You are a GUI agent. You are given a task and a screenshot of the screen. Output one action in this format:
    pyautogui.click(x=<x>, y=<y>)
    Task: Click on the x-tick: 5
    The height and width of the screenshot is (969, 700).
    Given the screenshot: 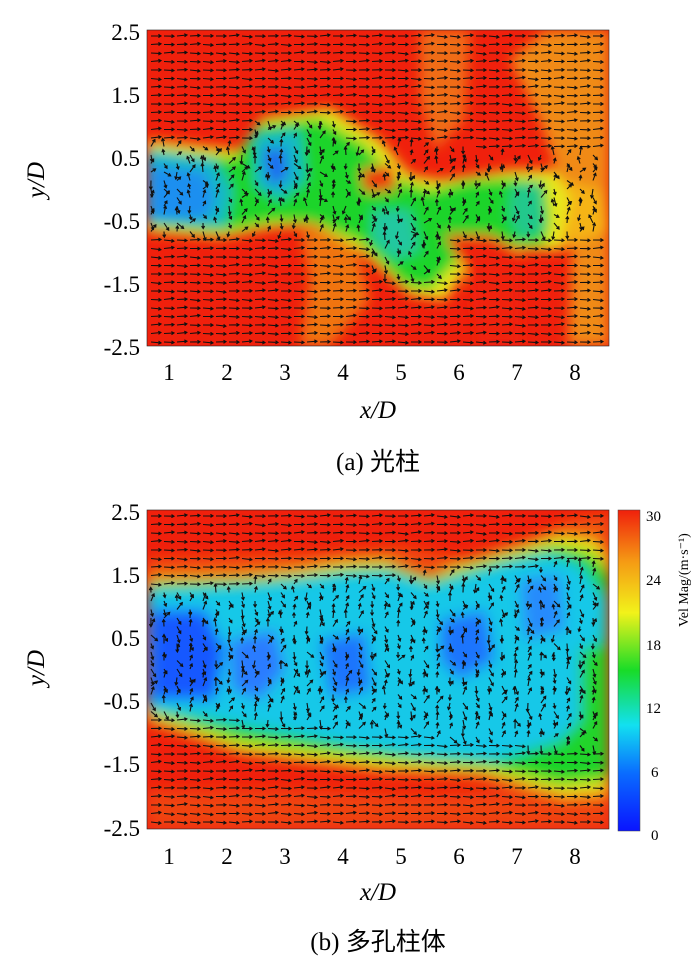 What is the action you would take?
    pyautogui.click(x=401, y=856)
    